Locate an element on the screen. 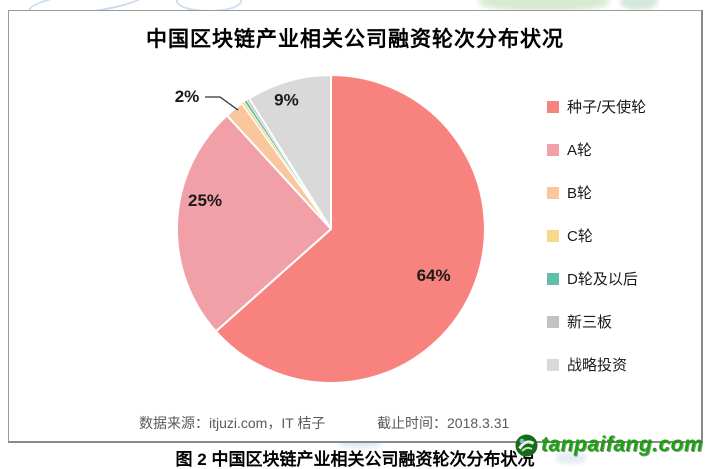 Image resolution: width=710 pixels, height=469 pixels. pie-label-1: 25% is located at coordinates (205, 200).